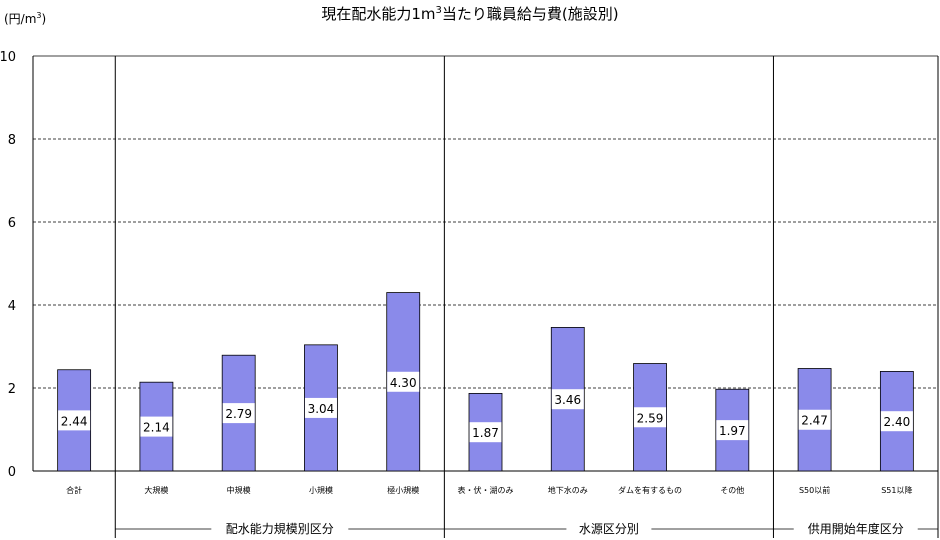  Describe the element at coordinates (74, 490) in the screenshot. I see `x-tick-label: 合計` at that location.